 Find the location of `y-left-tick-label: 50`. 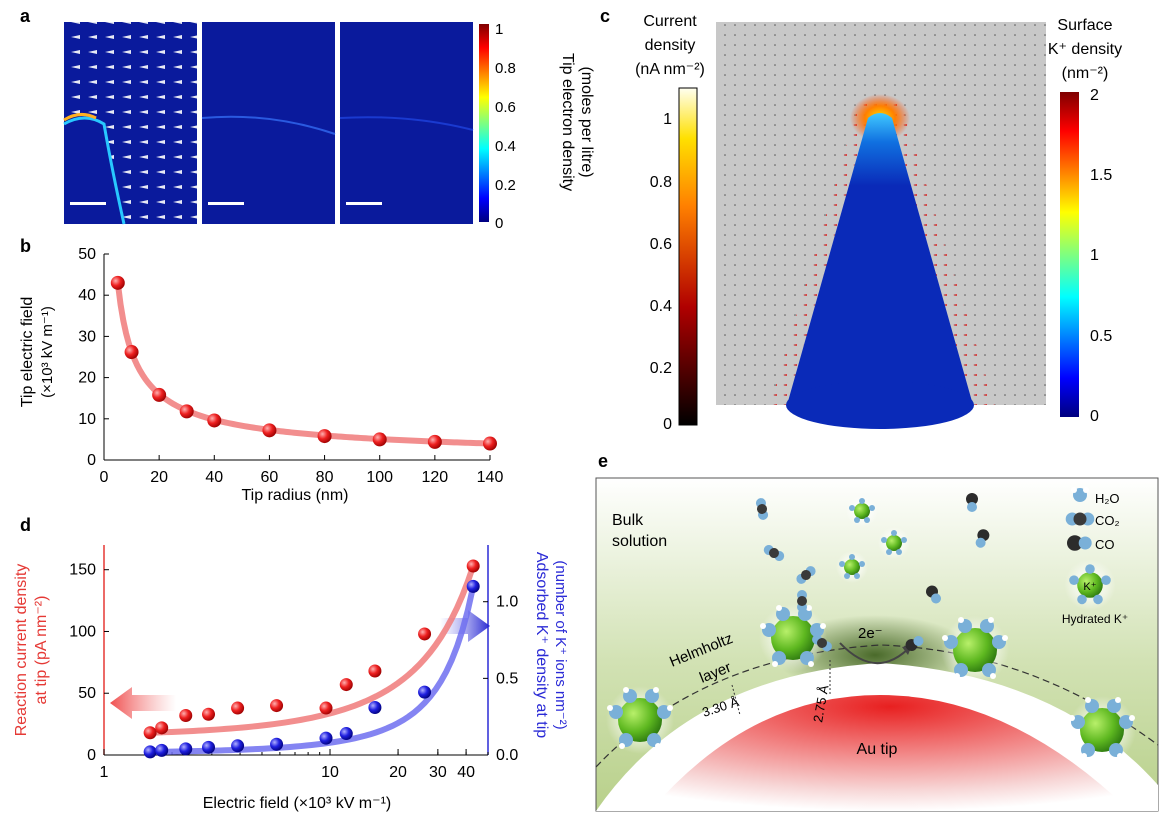

y-left-tick-label: 50 is located at coordinates (87, 693).